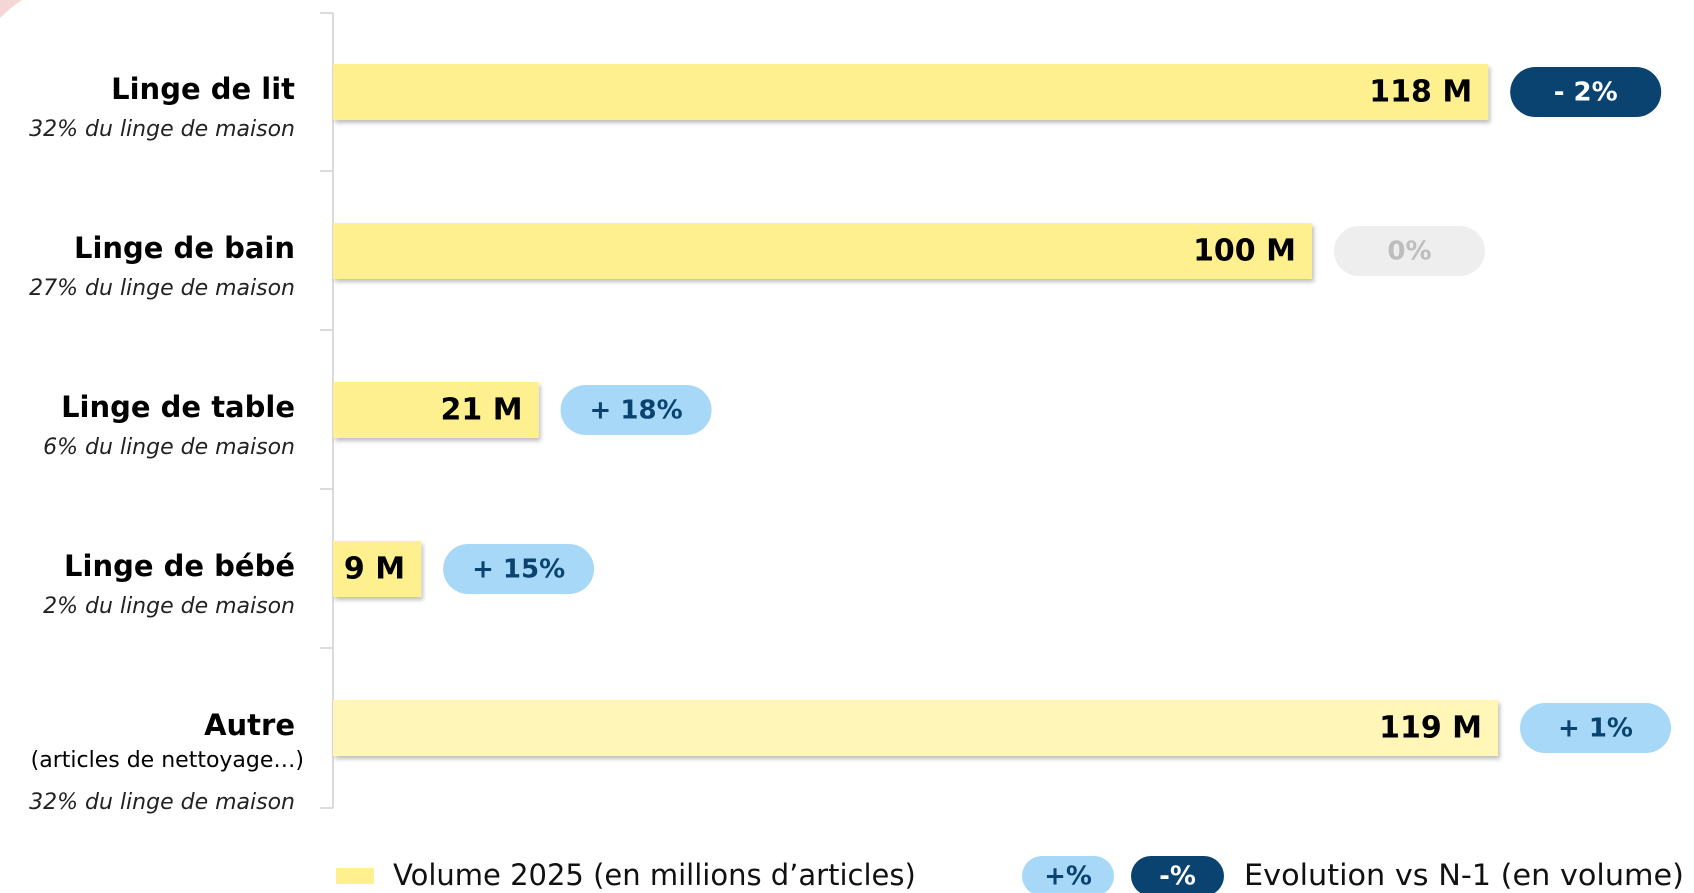  I want to click on legend-badge-text: -%, so click(1177, 877).